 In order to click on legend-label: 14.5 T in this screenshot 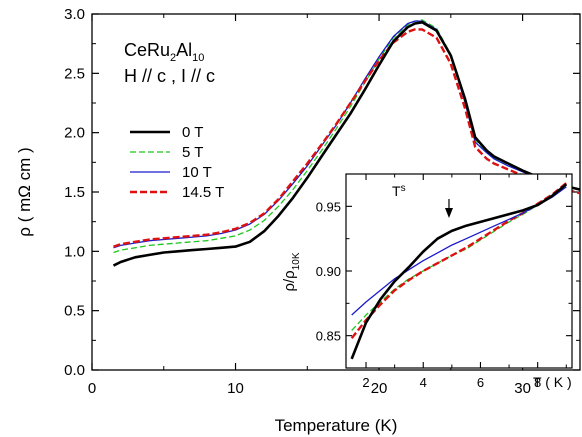, I will do `click(203, 192)`.